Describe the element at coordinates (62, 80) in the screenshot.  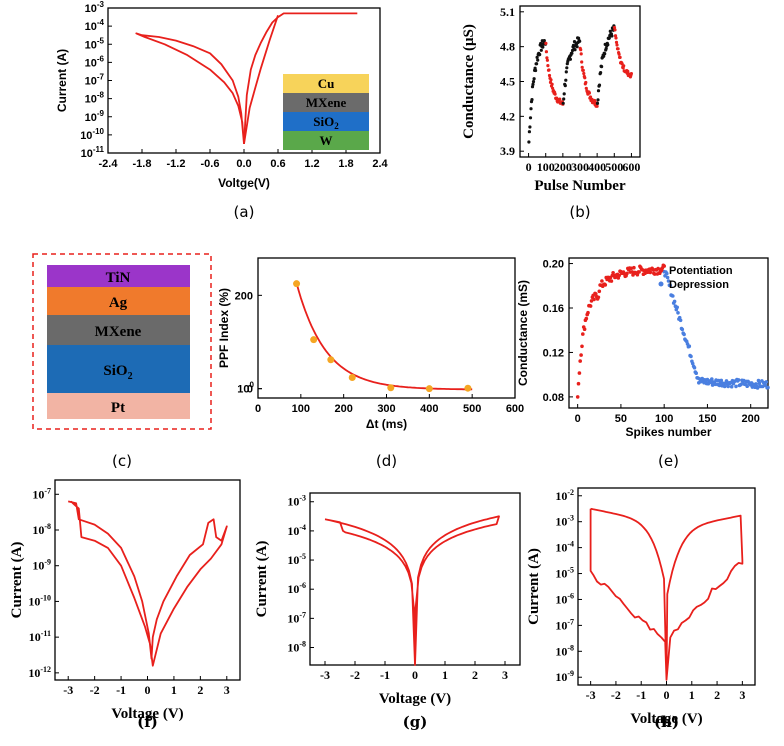
I see `y-axis-label: Current (A)` at that location.